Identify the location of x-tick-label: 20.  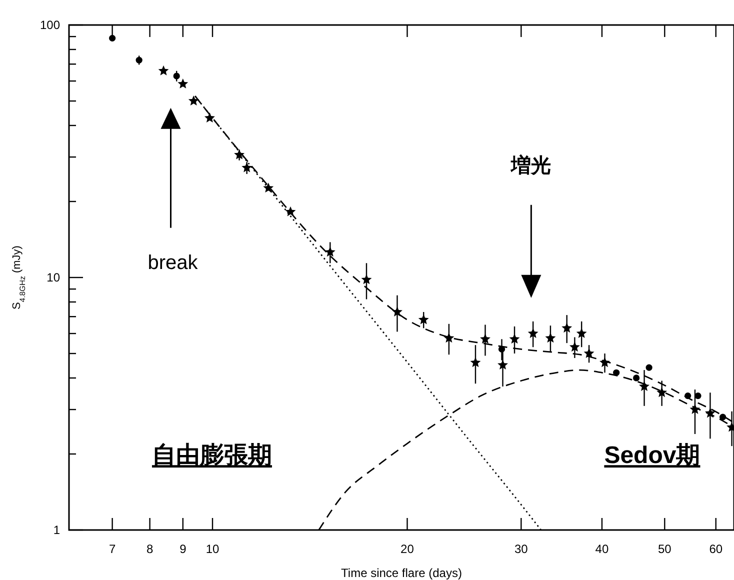
(407, 549).